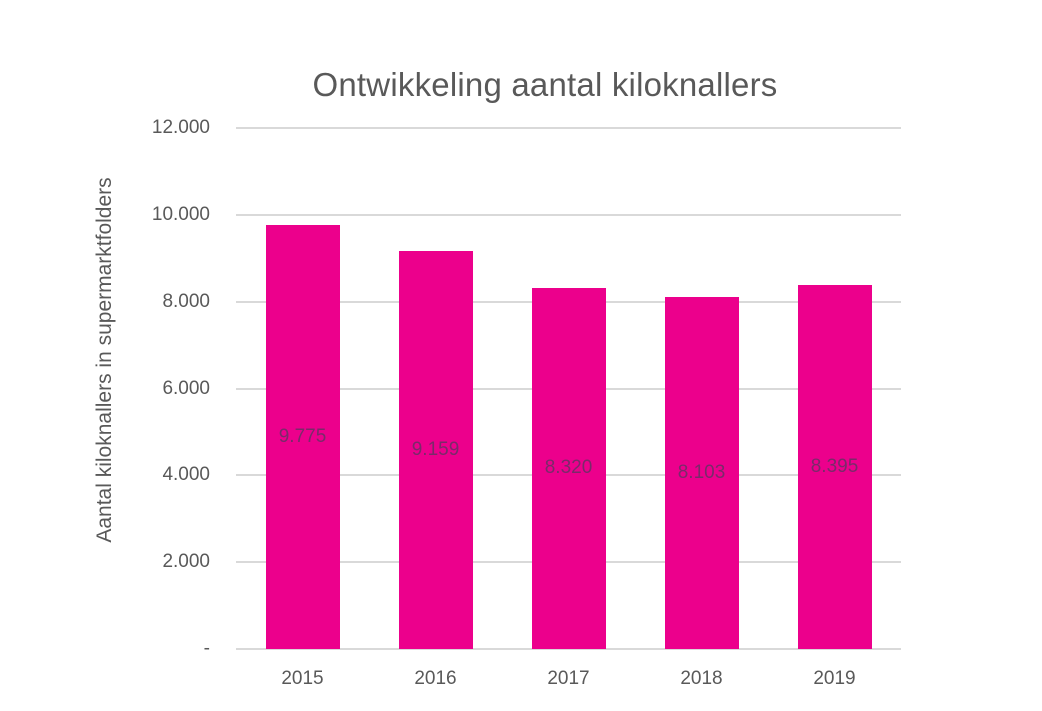 Image resolution: width=1042 pixels, height=711 pixels. I want to click on x-tick-label: 2018, so click(701, 678).